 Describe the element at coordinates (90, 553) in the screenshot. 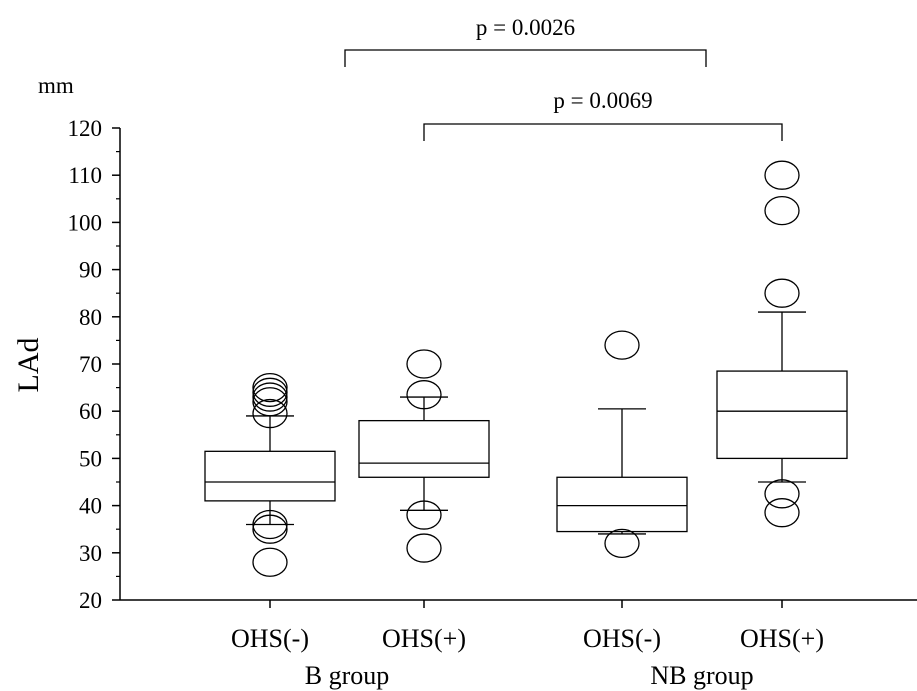

I see `y-tick-label: 30` at that location.